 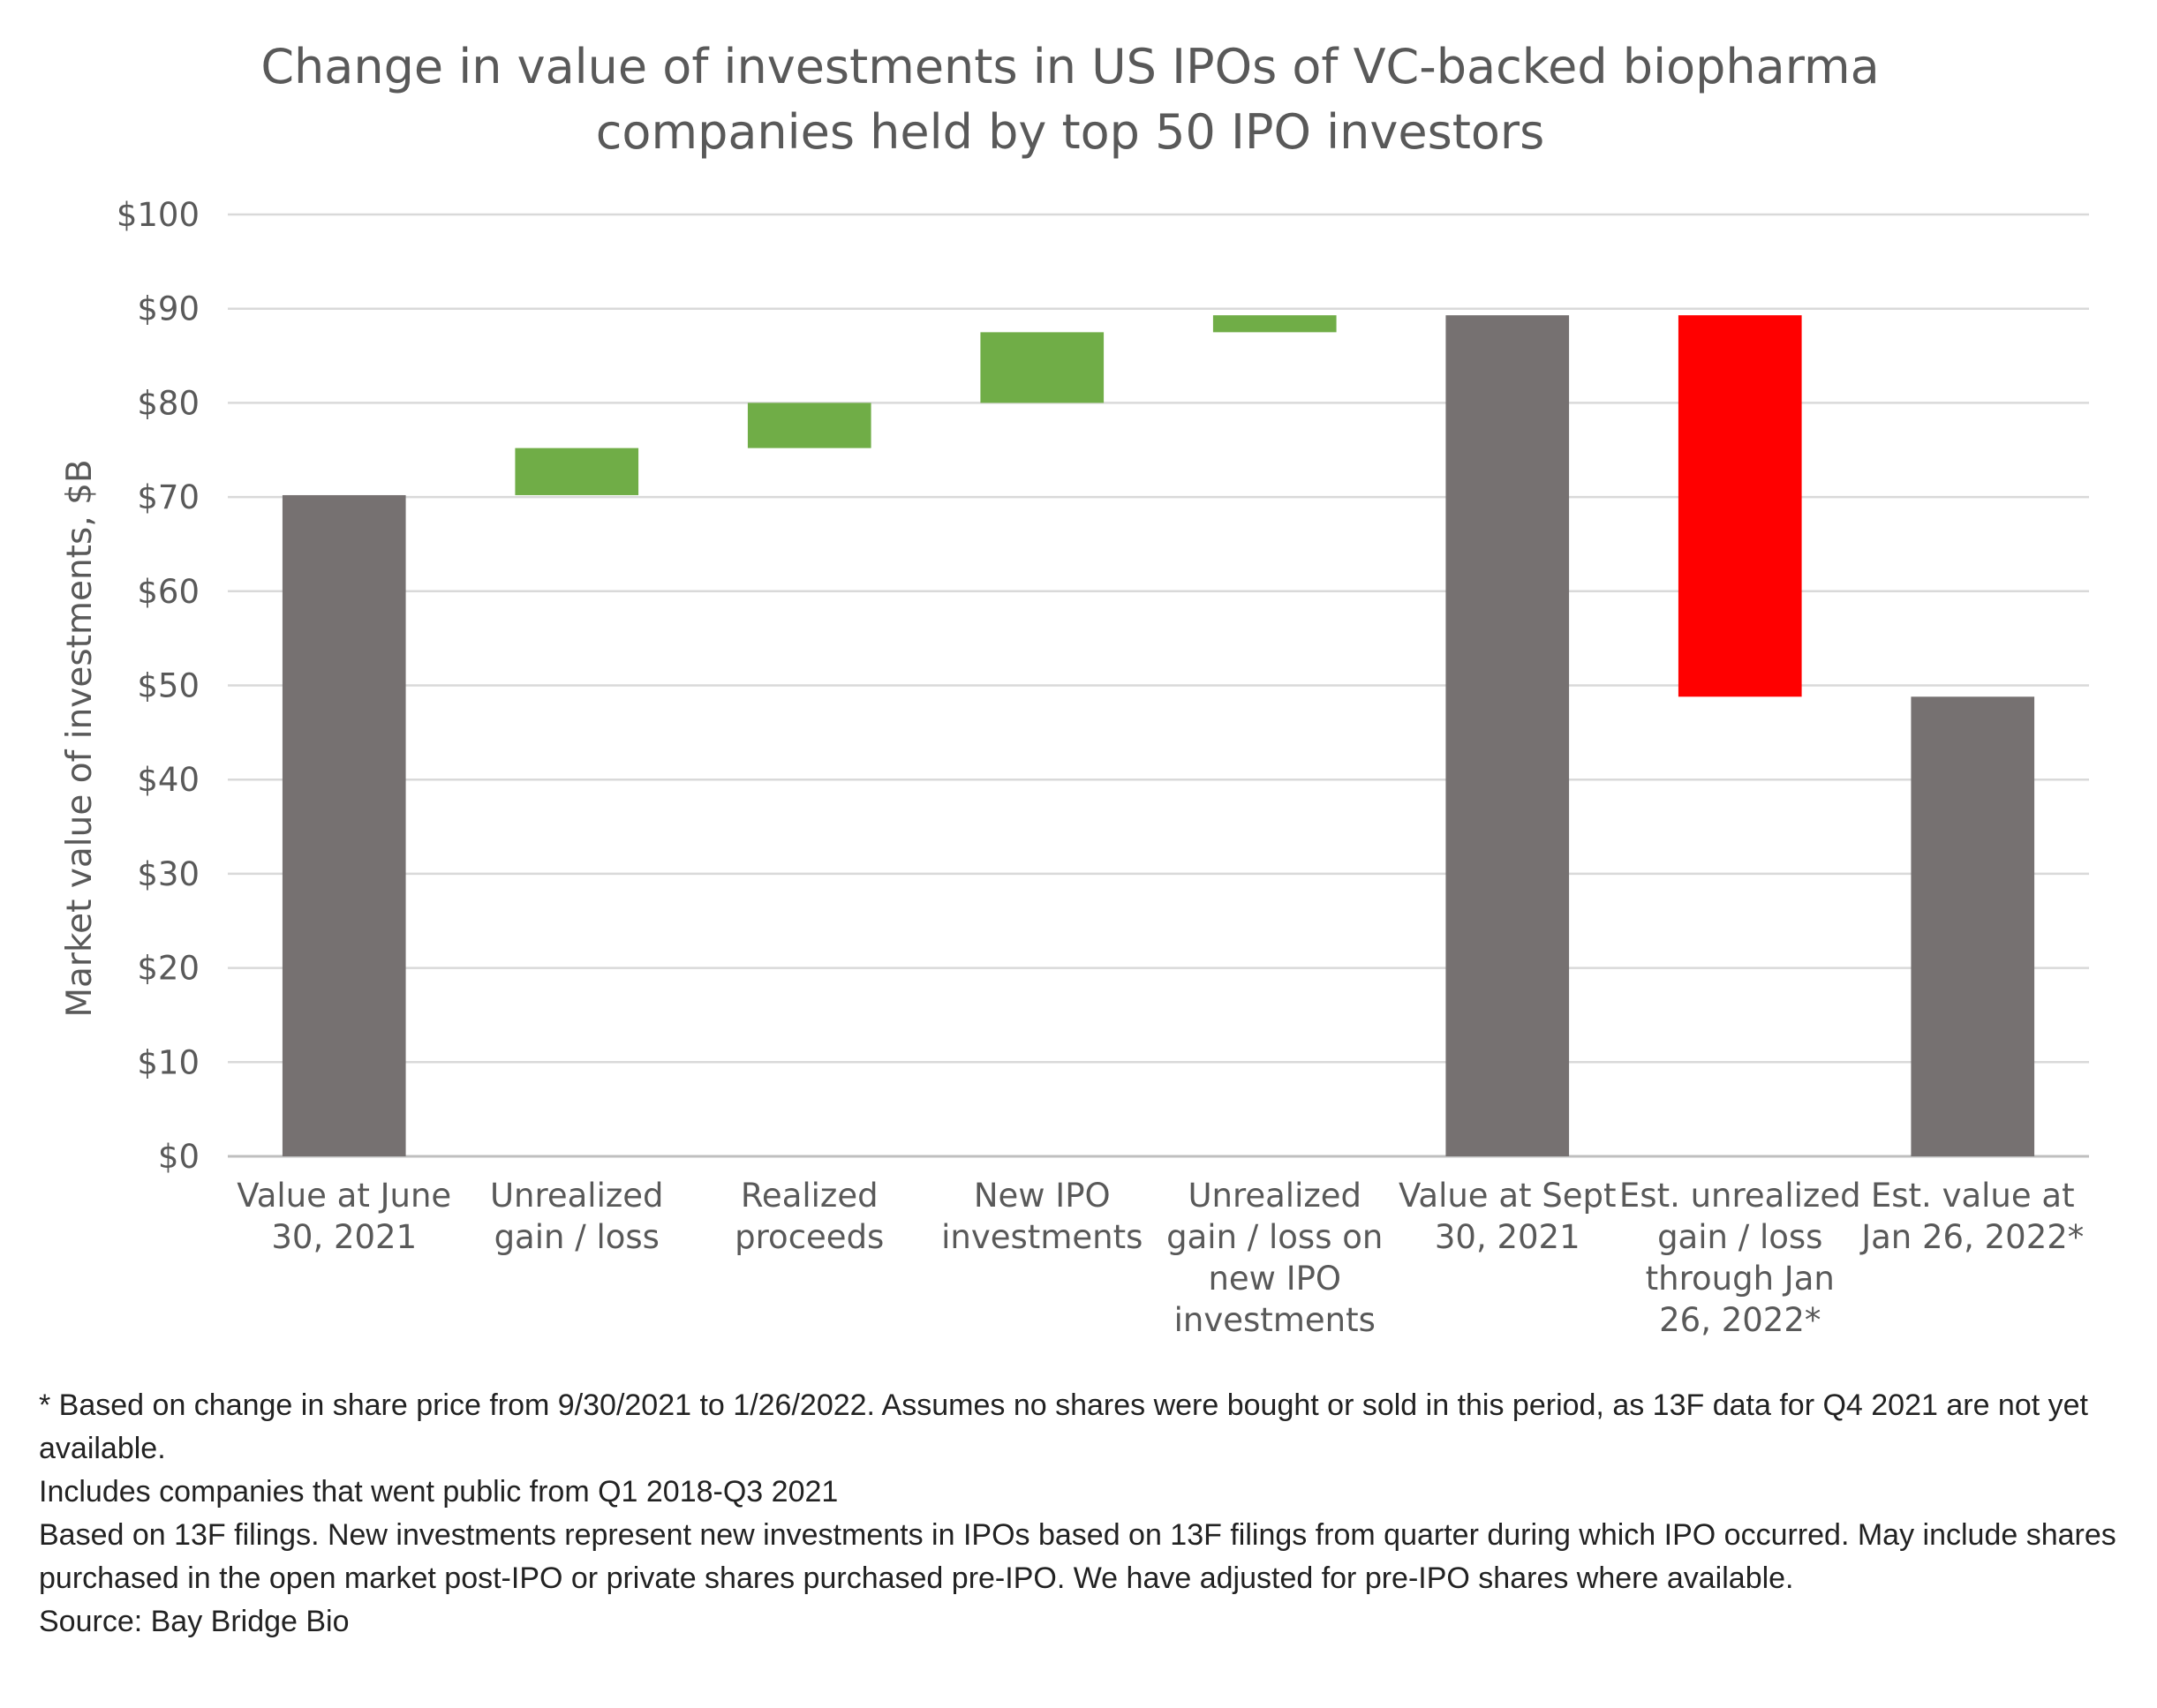 What do you see at coordinates (577, 1217) in the screenshot?
I see `x-tick-label-2: Unrealized gain / loss` at bounding box center [577, 1217].